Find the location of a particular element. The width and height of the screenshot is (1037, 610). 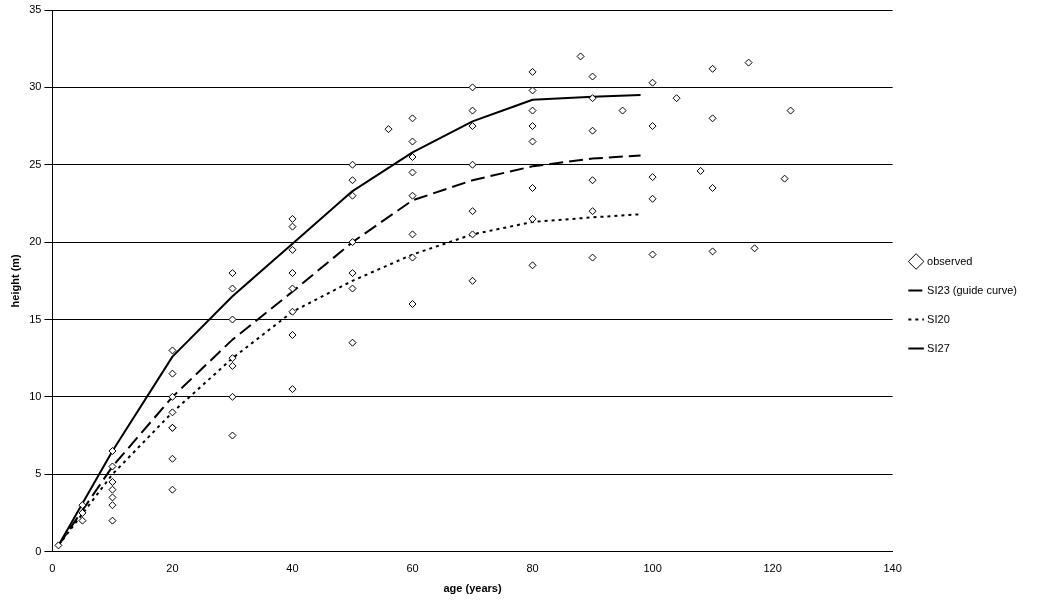

y-tick-label: 10 is located at coordinates (35, 395).